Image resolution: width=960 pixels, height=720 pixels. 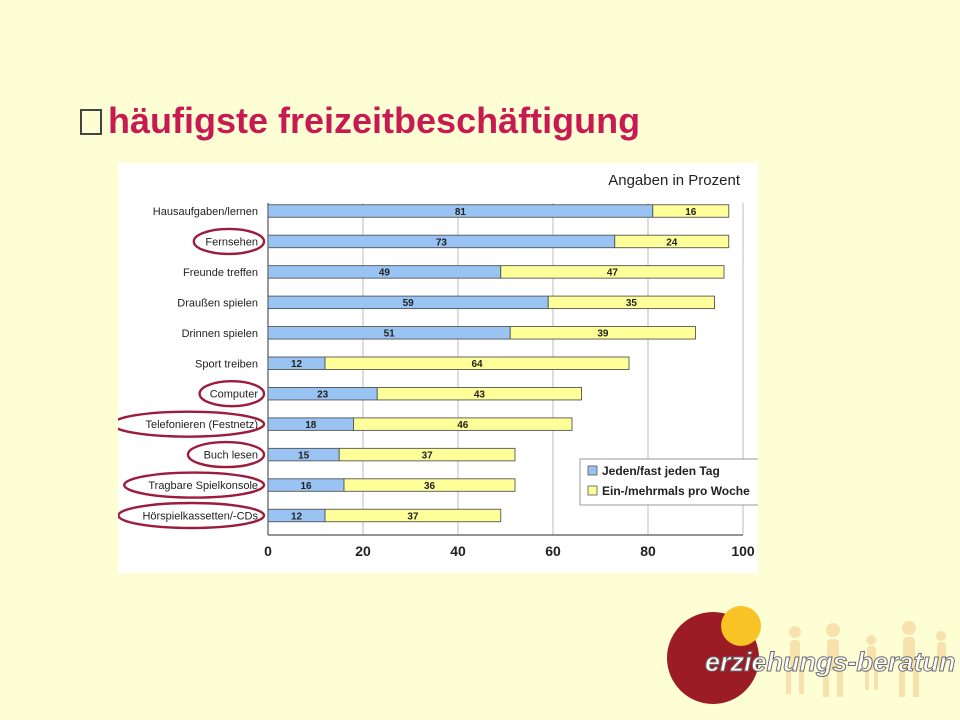 What do you see at coordinates (390, 334) in the screenshot?
I see `data-label: 51` at bounding box center [390, 334].